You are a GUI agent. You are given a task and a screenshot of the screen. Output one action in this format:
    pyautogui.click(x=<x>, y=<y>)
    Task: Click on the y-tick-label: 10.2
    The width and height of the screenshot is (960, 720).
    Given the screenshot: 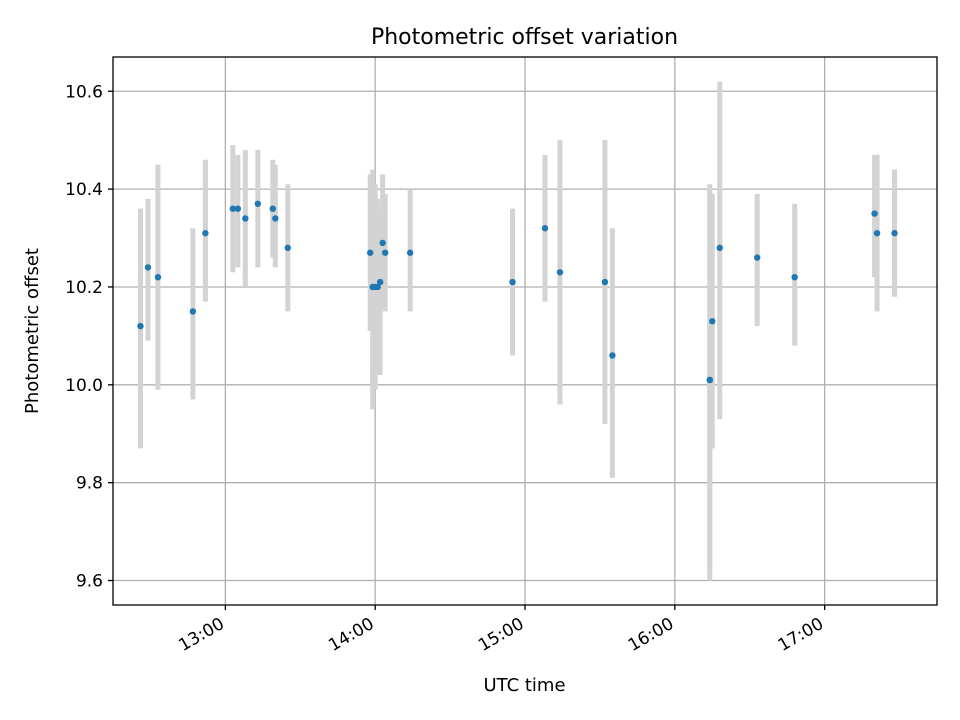 What is the action you would take?
    pyautogui.click(x=84, y=288)
    